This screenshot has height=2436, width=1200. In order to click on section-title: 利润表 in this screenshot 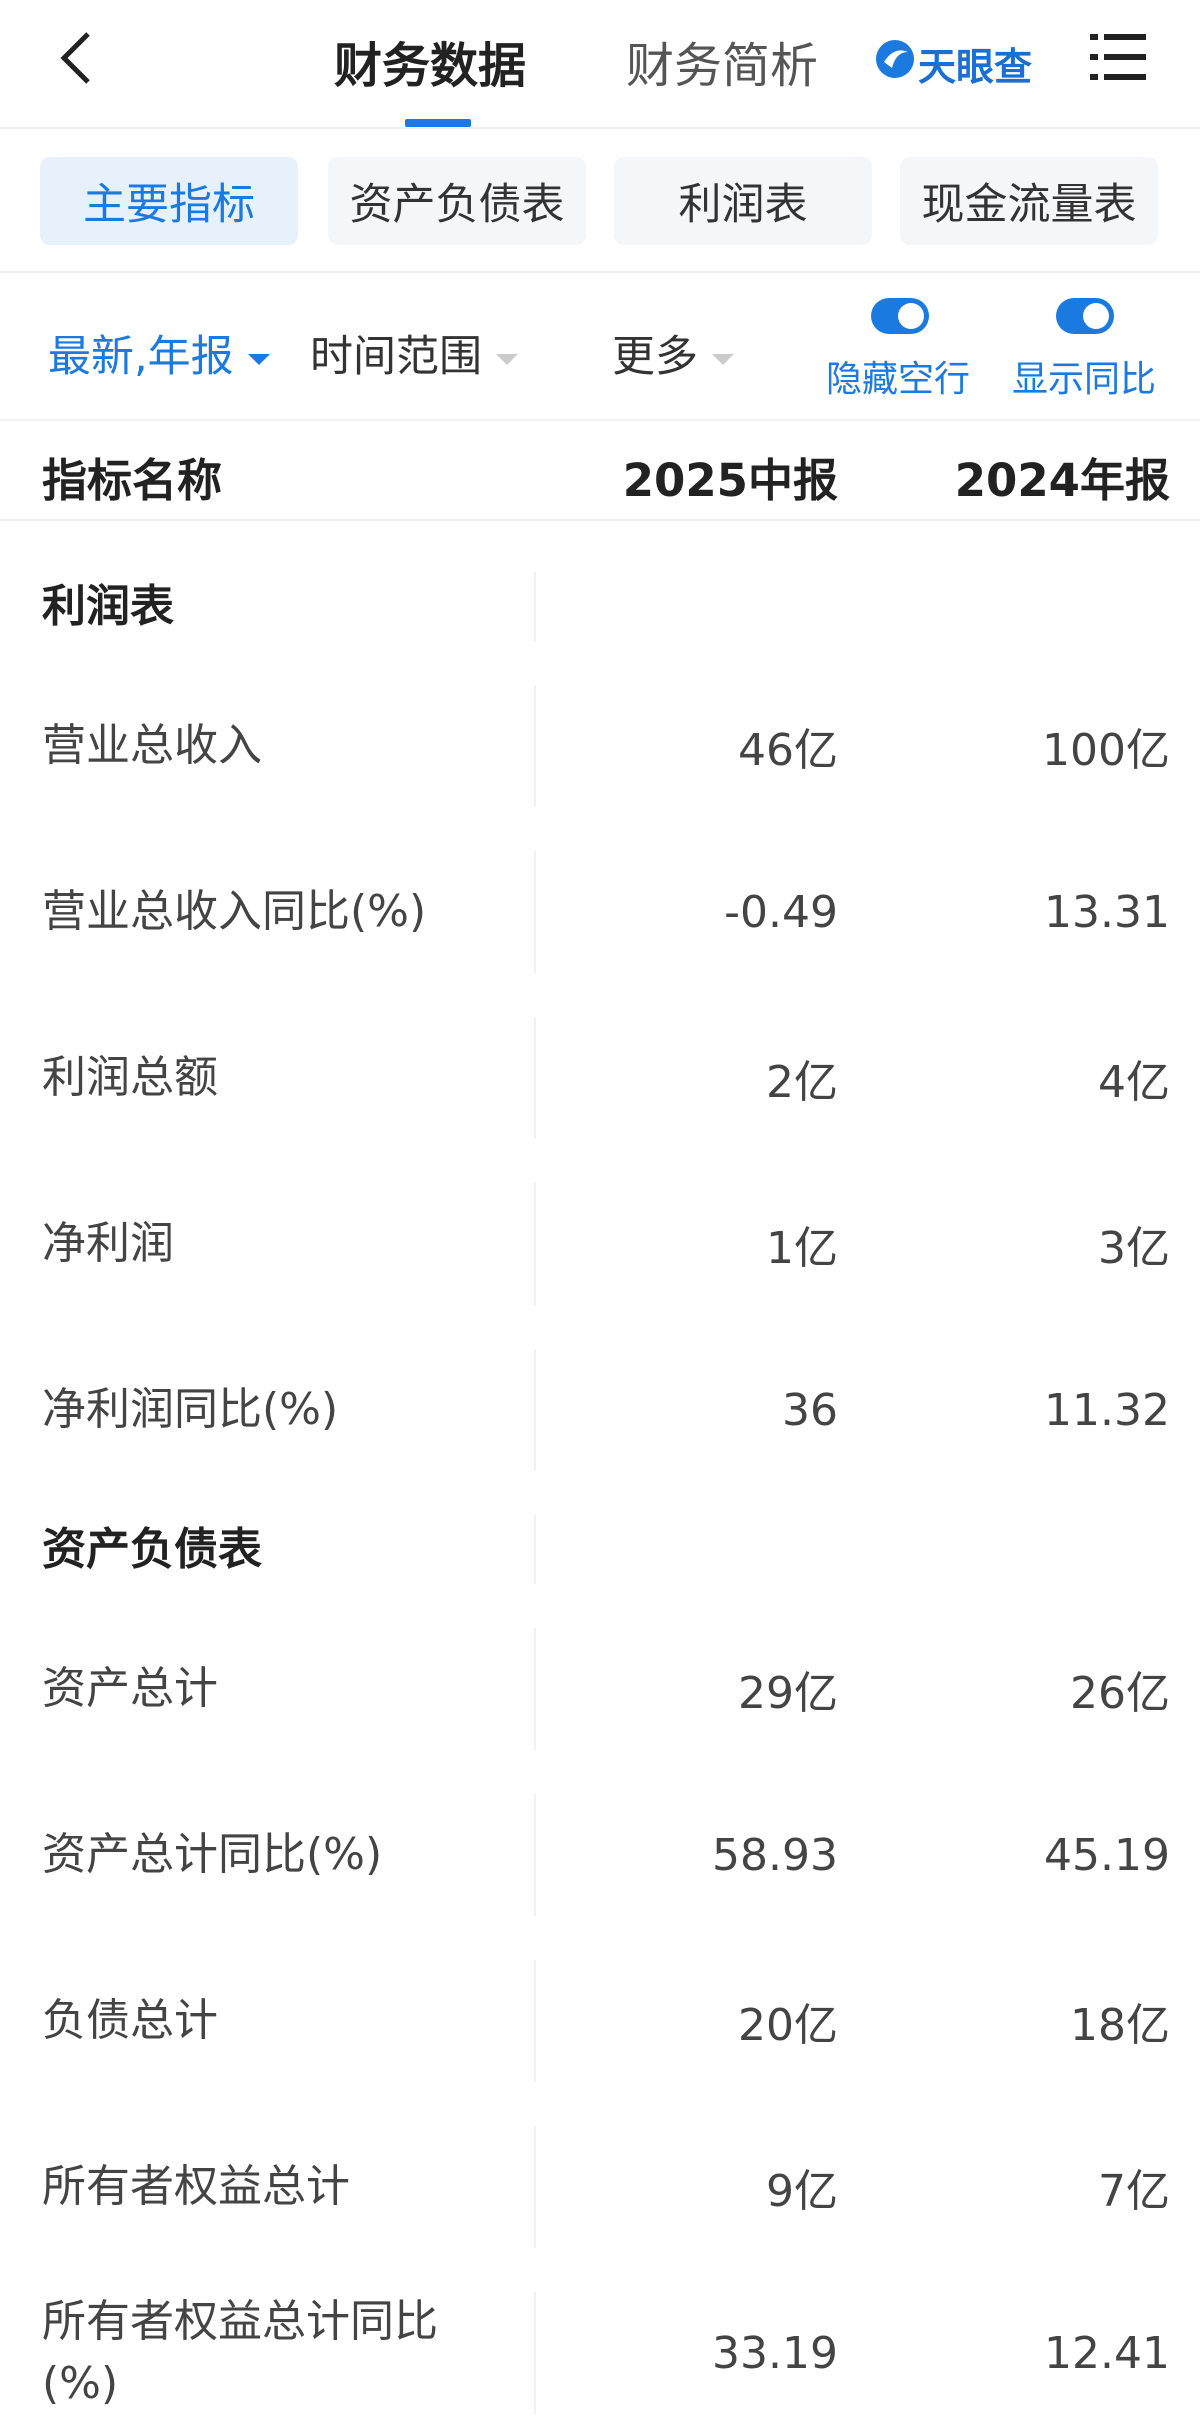, I will do `click(108, 606)`.